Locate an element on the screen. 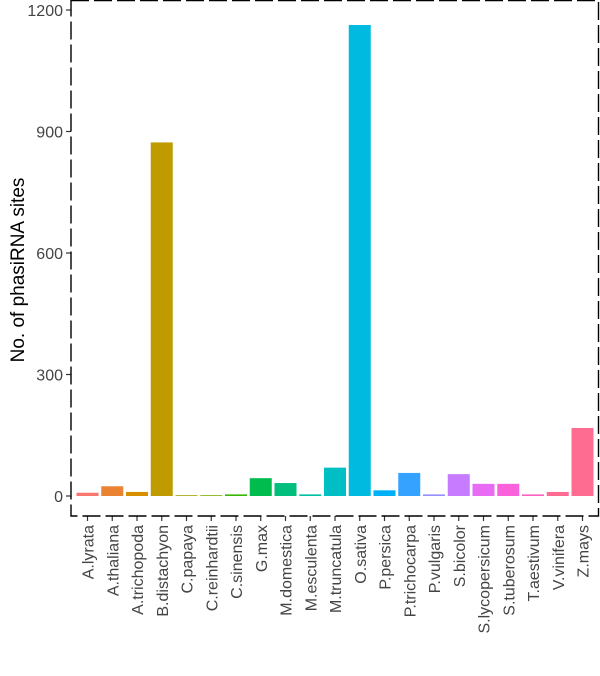 The image size is (600, 676). bar-s-lycopersicum is located at coordinates (483, 489).